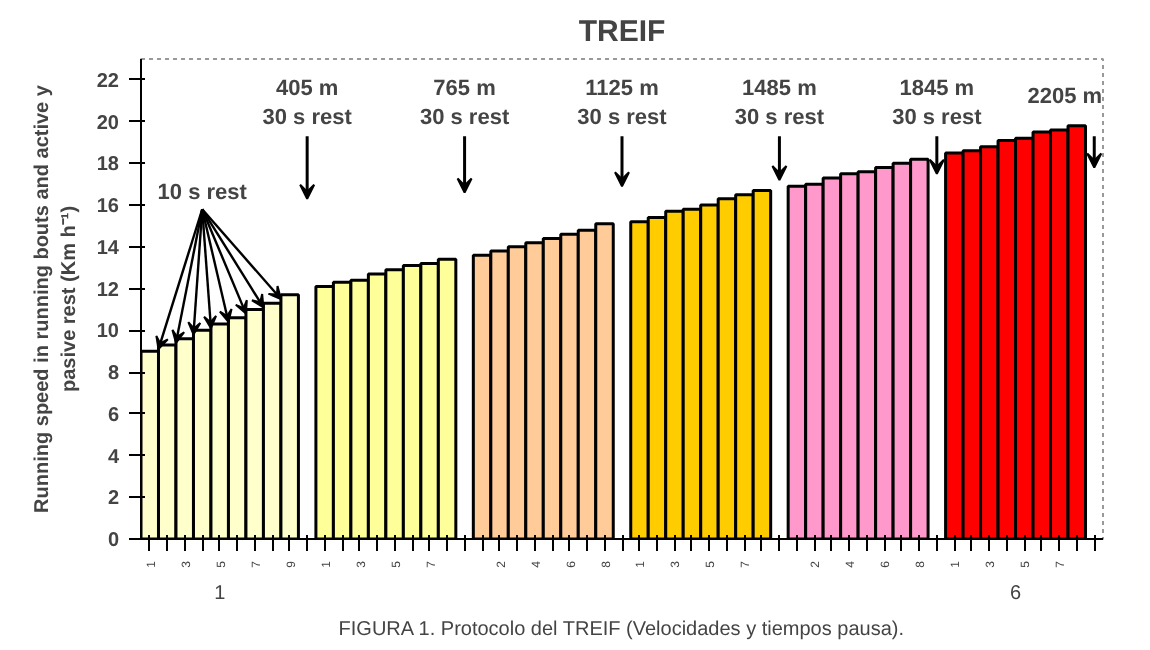 The width and height of the screenshot is (1150, 650). I want to click on y-tick-label: 14, so click(108, 248).